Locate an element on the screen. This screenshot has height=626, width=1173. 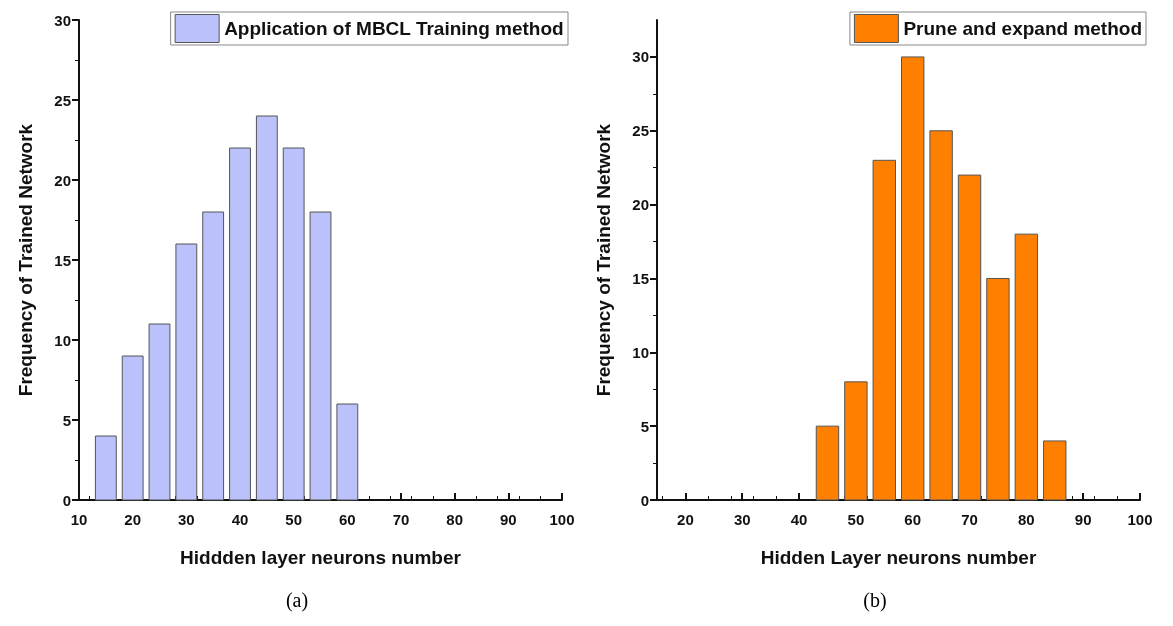
legend-label: Prune and expand method is located at coordinates (1023, 28).